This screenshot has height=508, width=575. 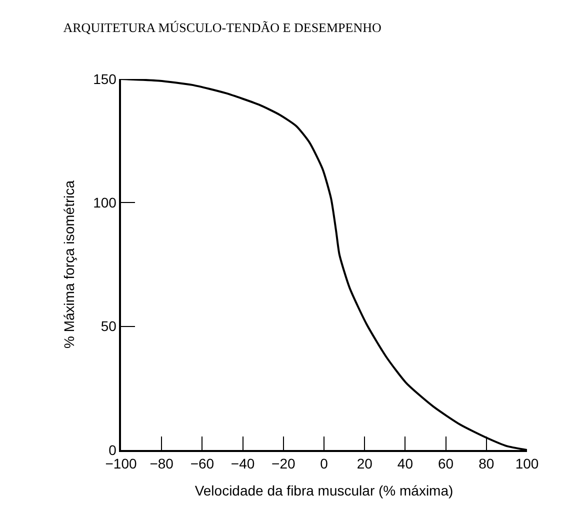 I want to click on x-tick-label: −40, so click(x=242, y=464).